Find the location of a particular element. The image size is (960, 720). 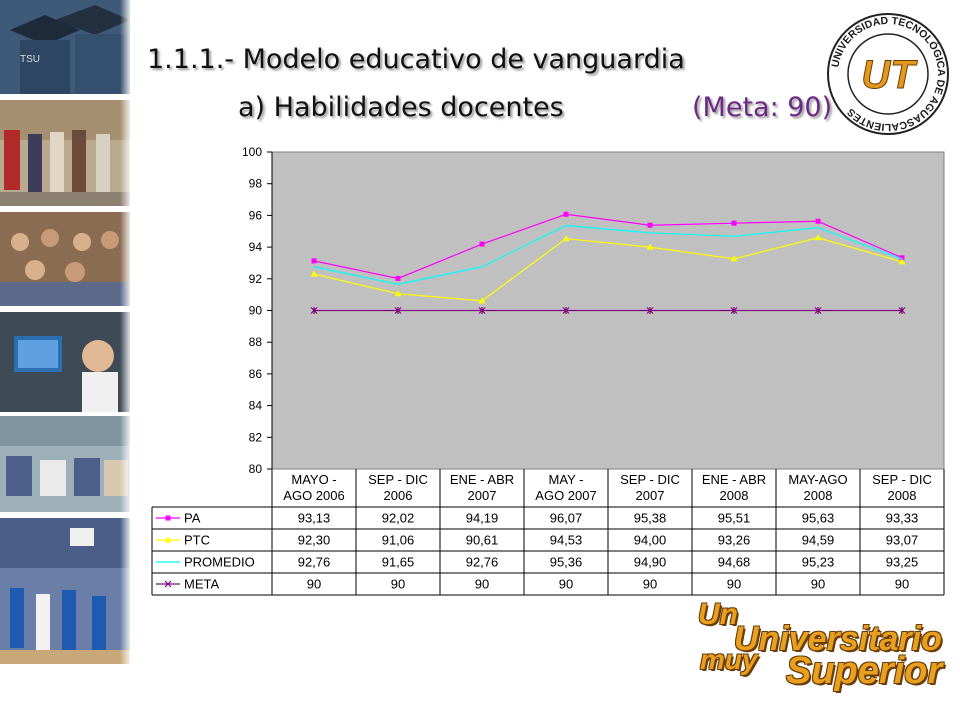

legend-label-pa: PA is located at coordinates (192, 518).